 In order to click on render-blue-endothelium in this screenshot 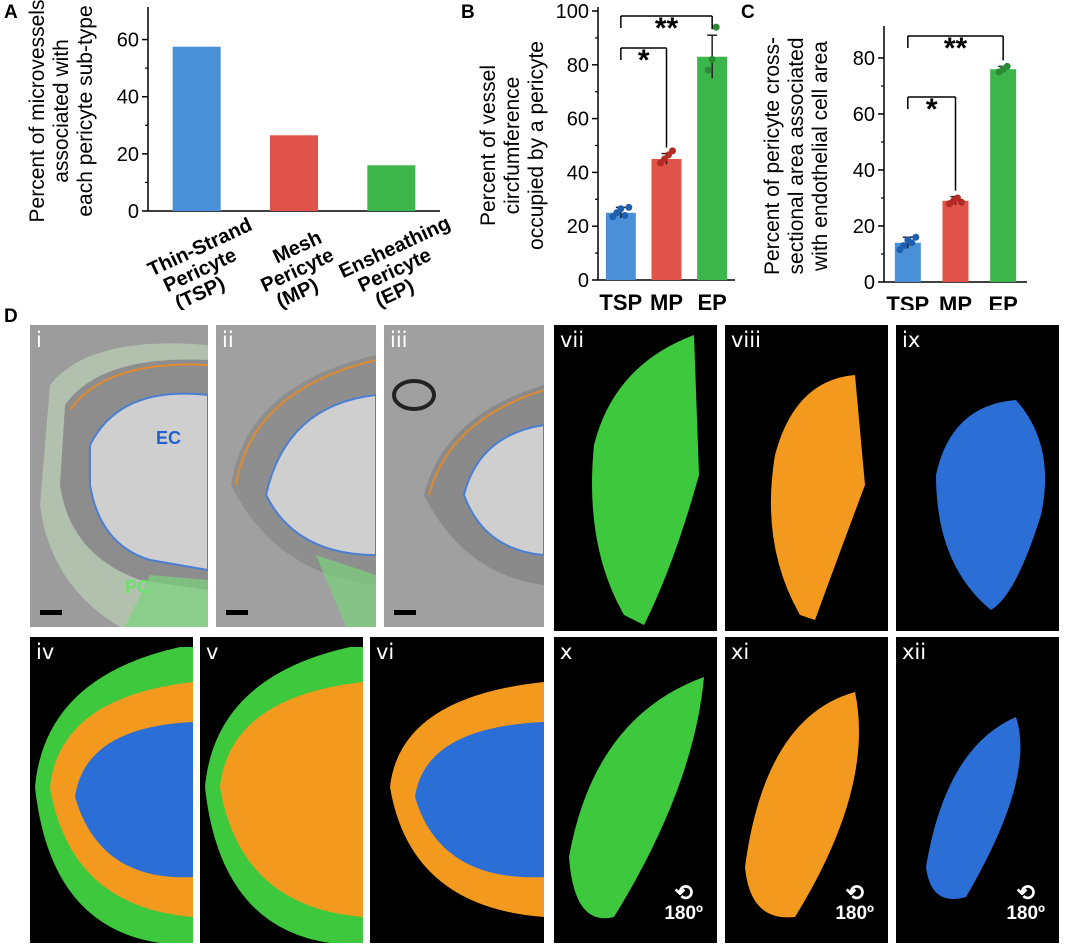, I will do `click(991, 505)`.